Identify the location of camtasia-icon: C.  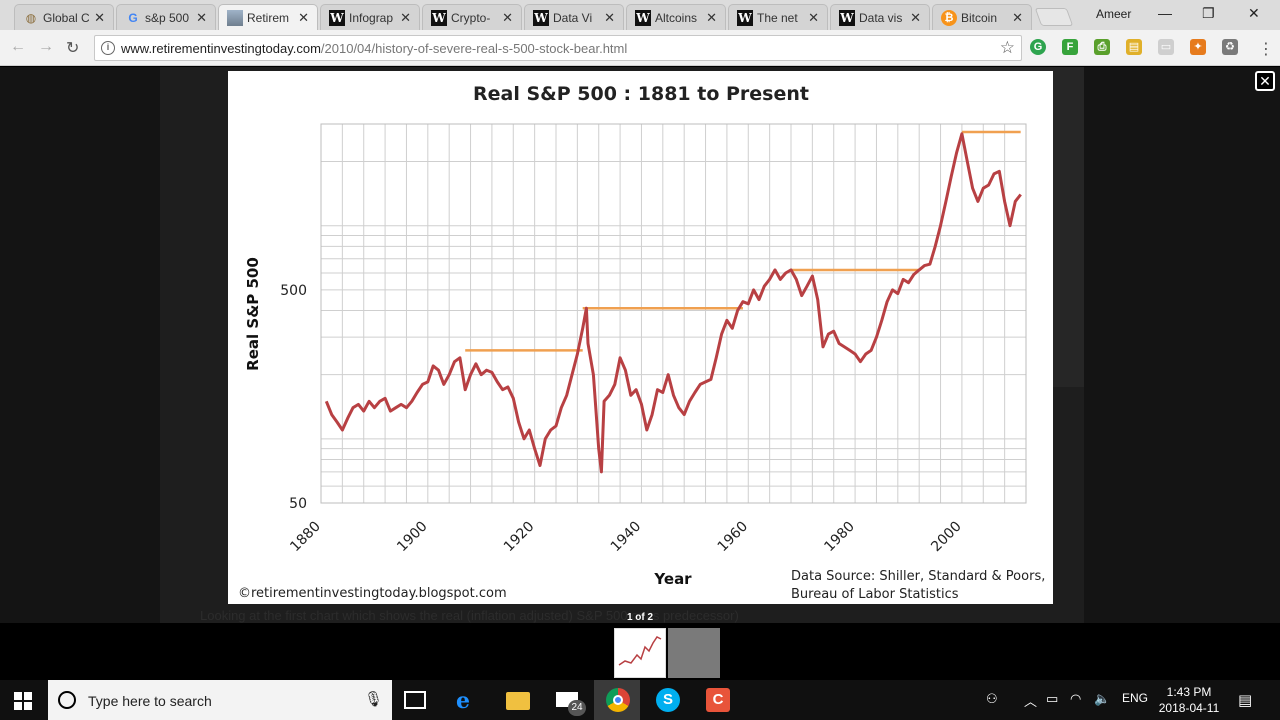
(718, 700).